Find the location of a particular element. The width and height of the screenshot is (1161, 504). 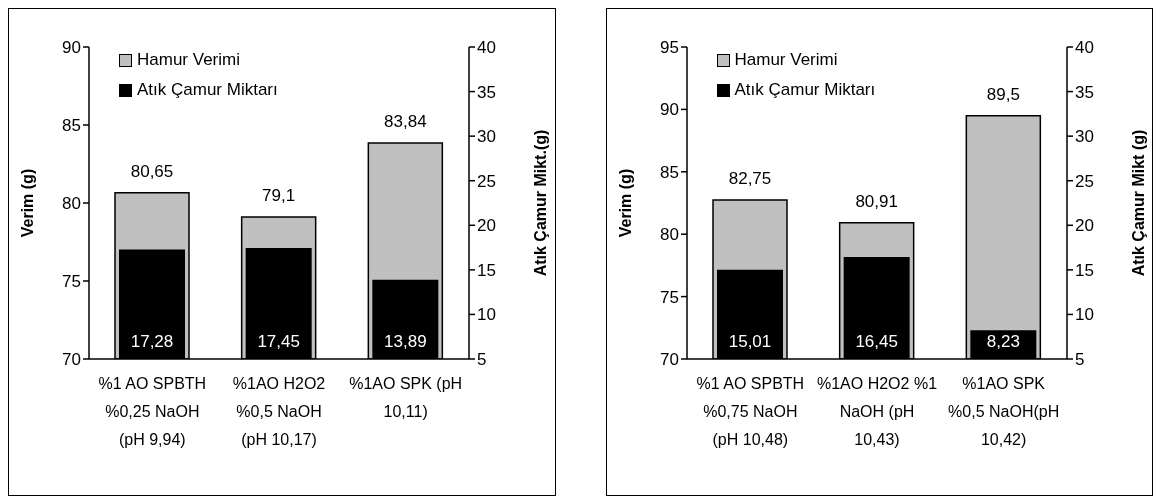

y2-axis-title: Atık Çamur Mikt (g) is located at coordinates (1138, 203).